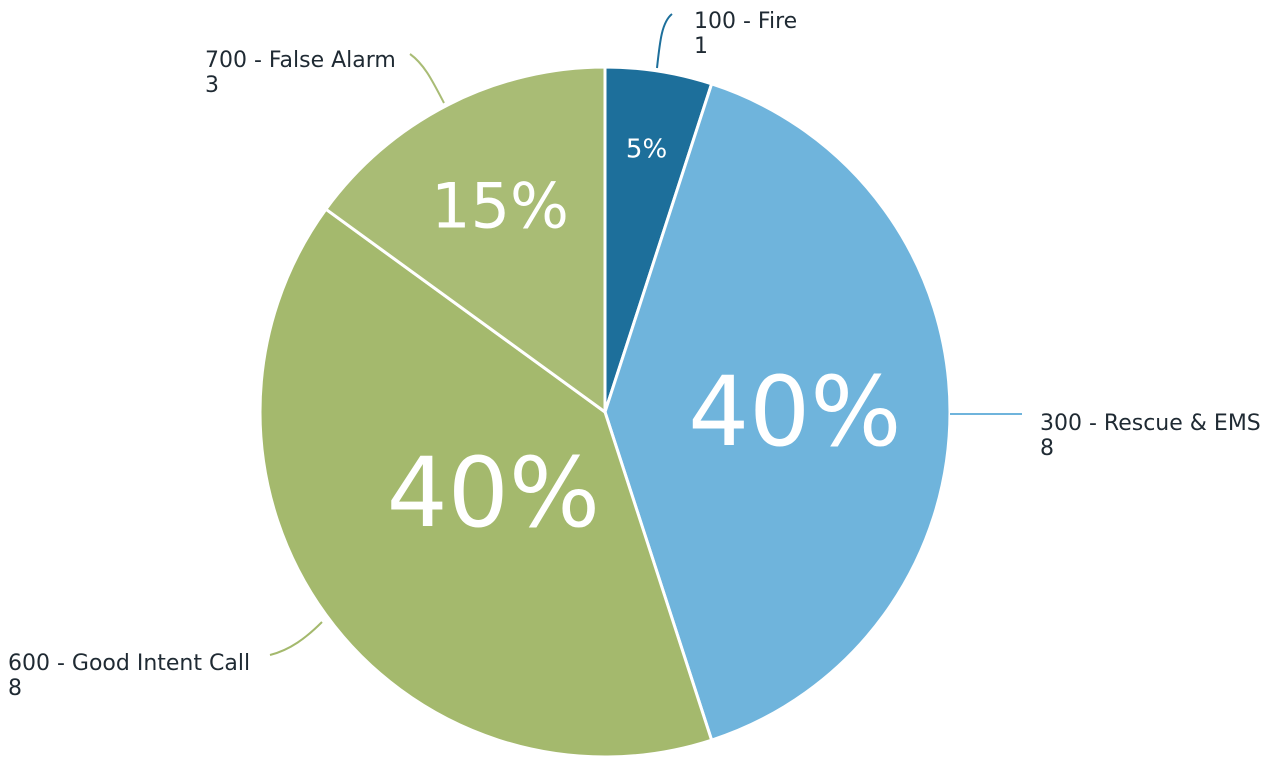 The image size is (1266, 763). I want to click on percent-label-rescue-ems: 40%, so click(794, 412).